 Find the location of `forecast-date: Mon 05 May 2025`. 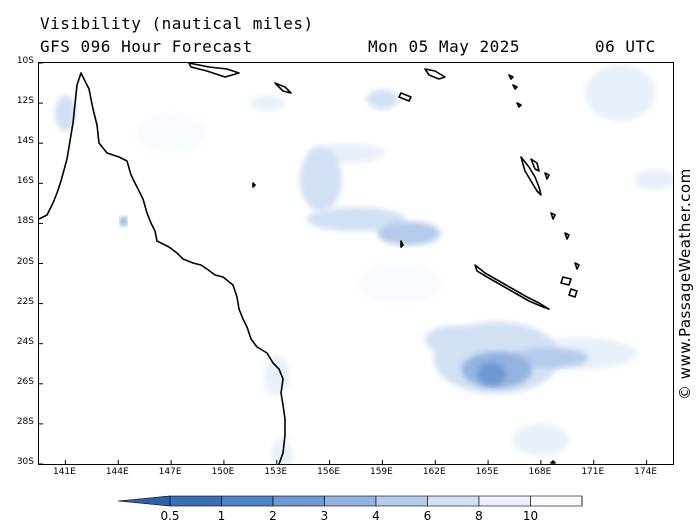

forecast-date: Mon 05 May 2025 is located at coordinates (444, 46).